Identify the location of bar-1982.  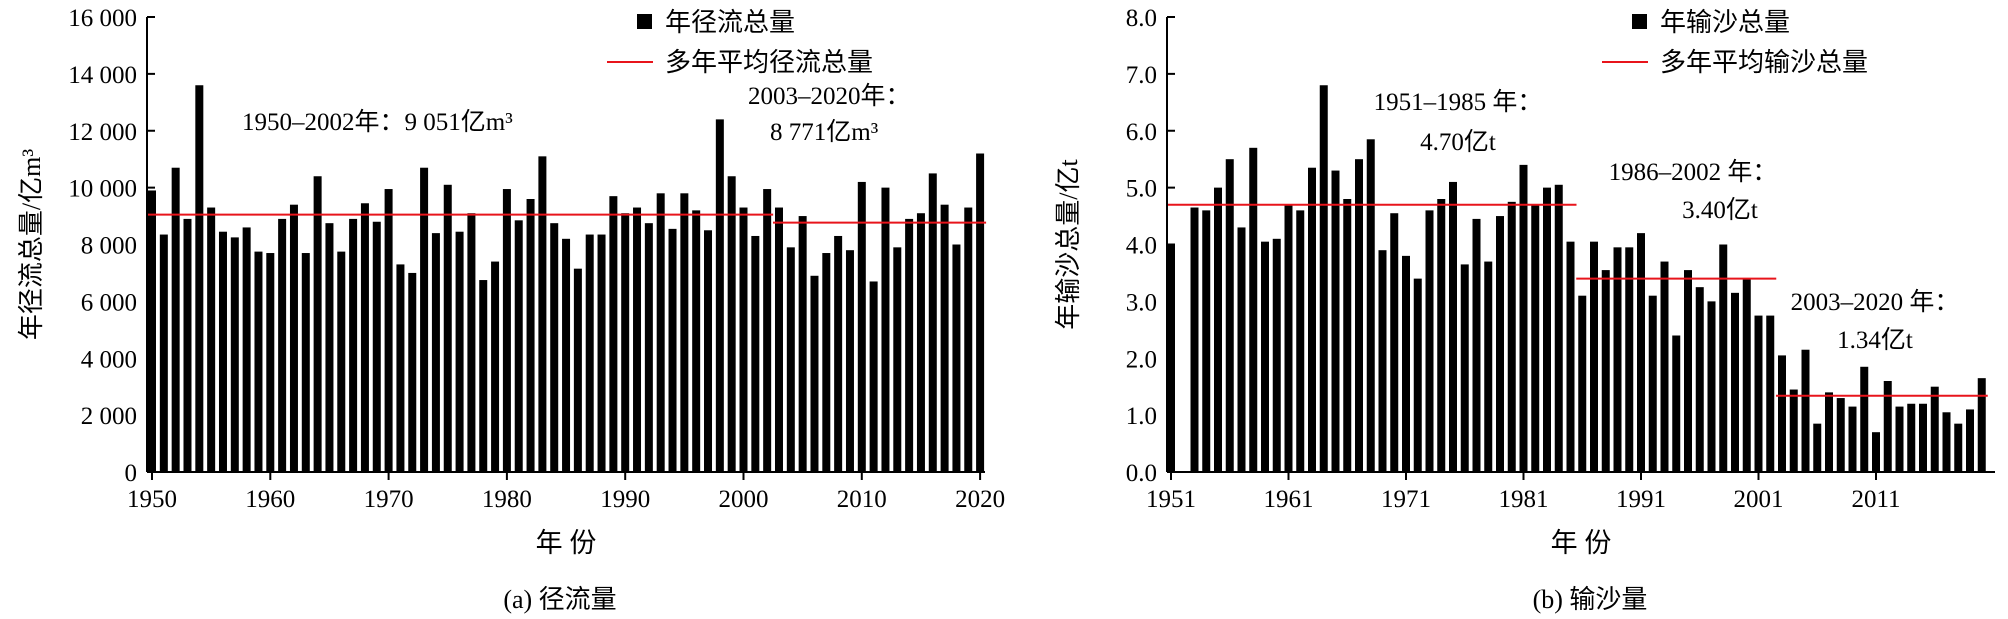
(1535, 338).